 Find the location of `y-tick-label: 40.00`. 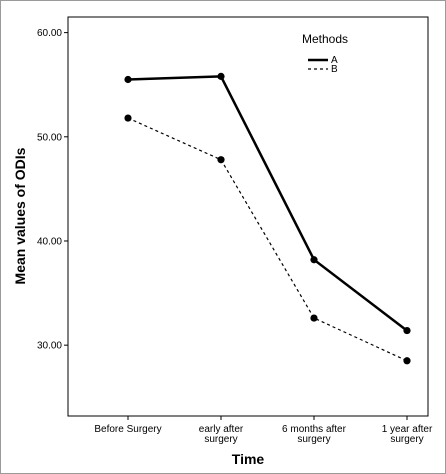

y-tick-label: 40.00 is located at coordinates (49, 241).